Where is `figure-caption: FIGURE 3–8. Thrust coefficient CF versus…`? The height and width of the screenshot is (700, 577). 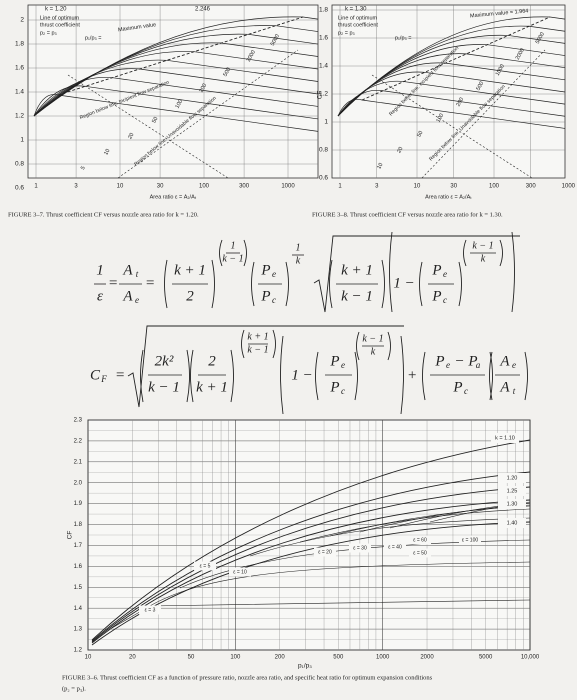 figure-caption: FIGURE 3–8. Thrust coefficient CF versus… is located at coordinates (407, 214).